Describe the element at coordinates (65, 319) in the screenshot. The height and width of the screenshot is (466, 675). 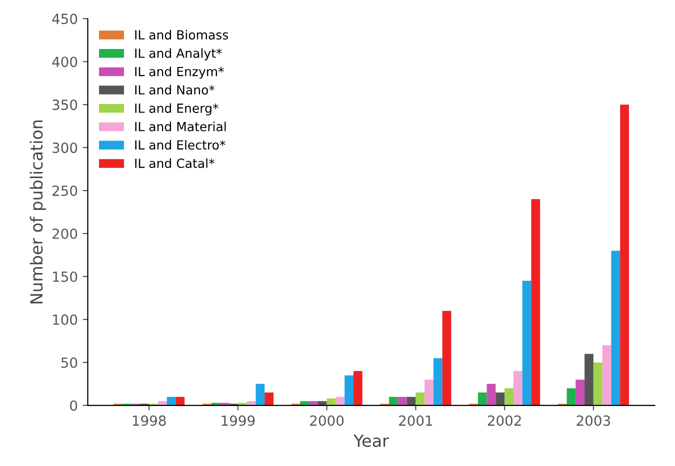
I see `y-tick-label: 100` at that location.